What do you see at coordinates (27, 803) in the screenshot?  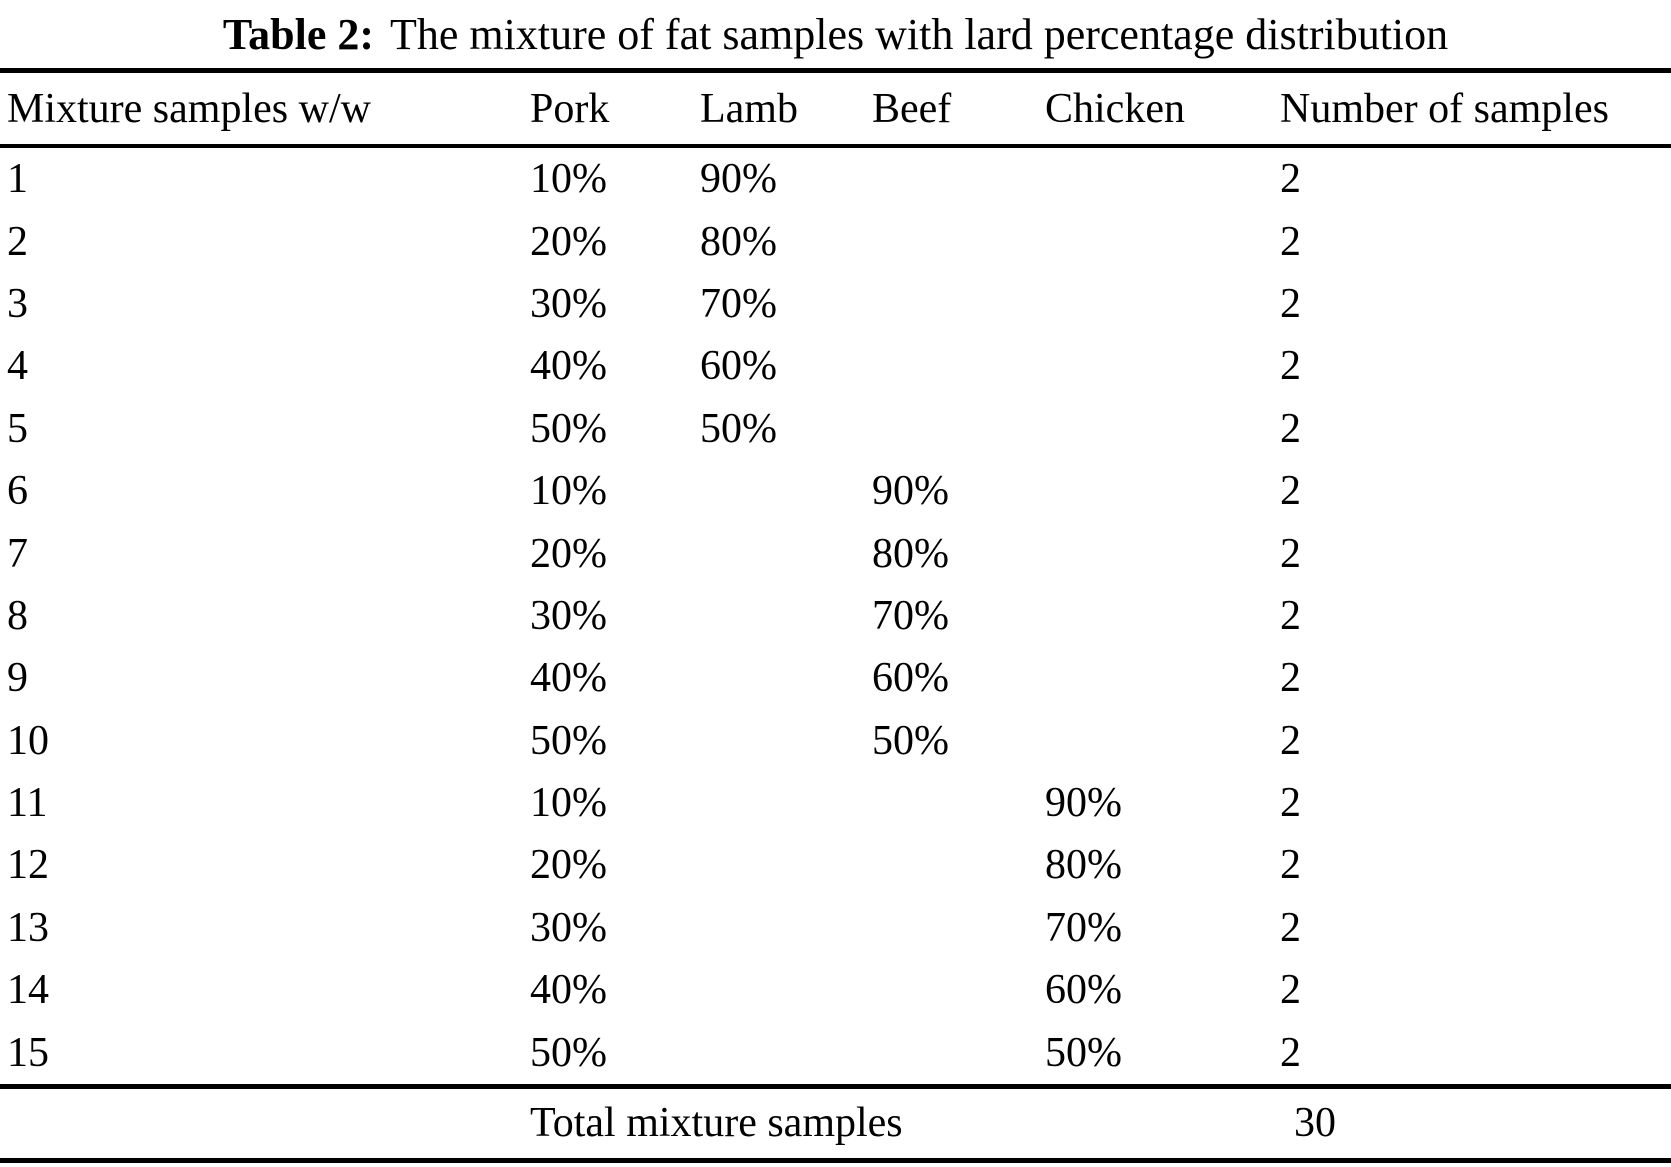 I see `cell-sample-id: 11` at bounding box center [27, 803].